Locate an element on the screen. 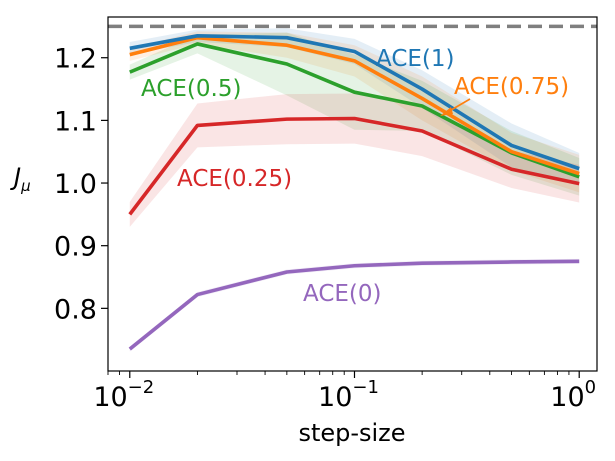 The height and width of the screenshot is (461, 615). annotation-arrow-head is located at coordinates (446, 111).